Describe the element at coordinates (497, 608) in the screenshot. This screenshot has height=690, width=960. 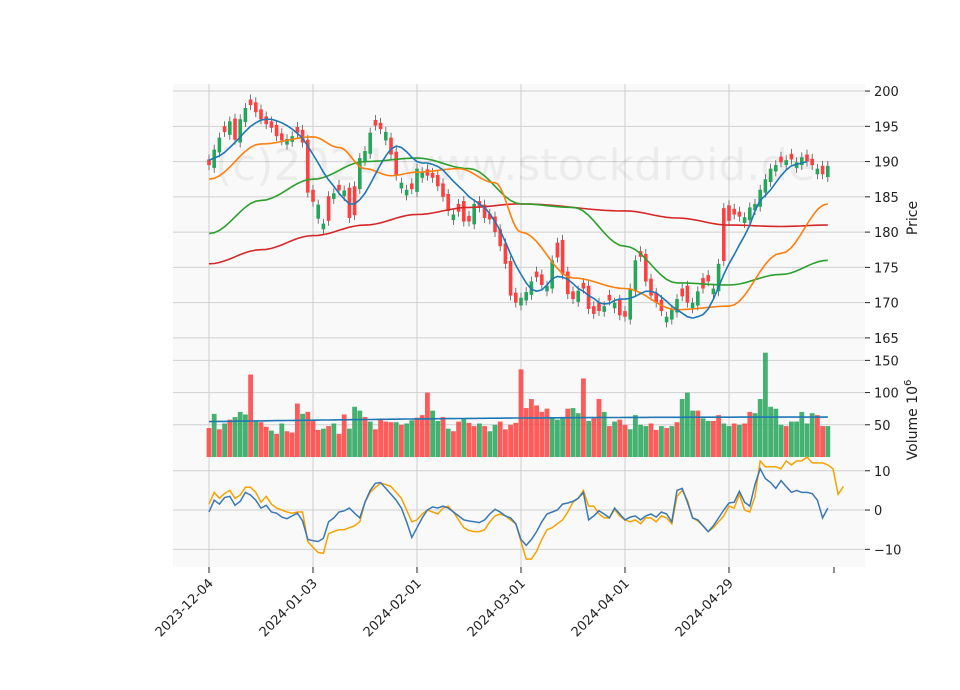
I see `x-tick-label: 2024-03-01` at that location.